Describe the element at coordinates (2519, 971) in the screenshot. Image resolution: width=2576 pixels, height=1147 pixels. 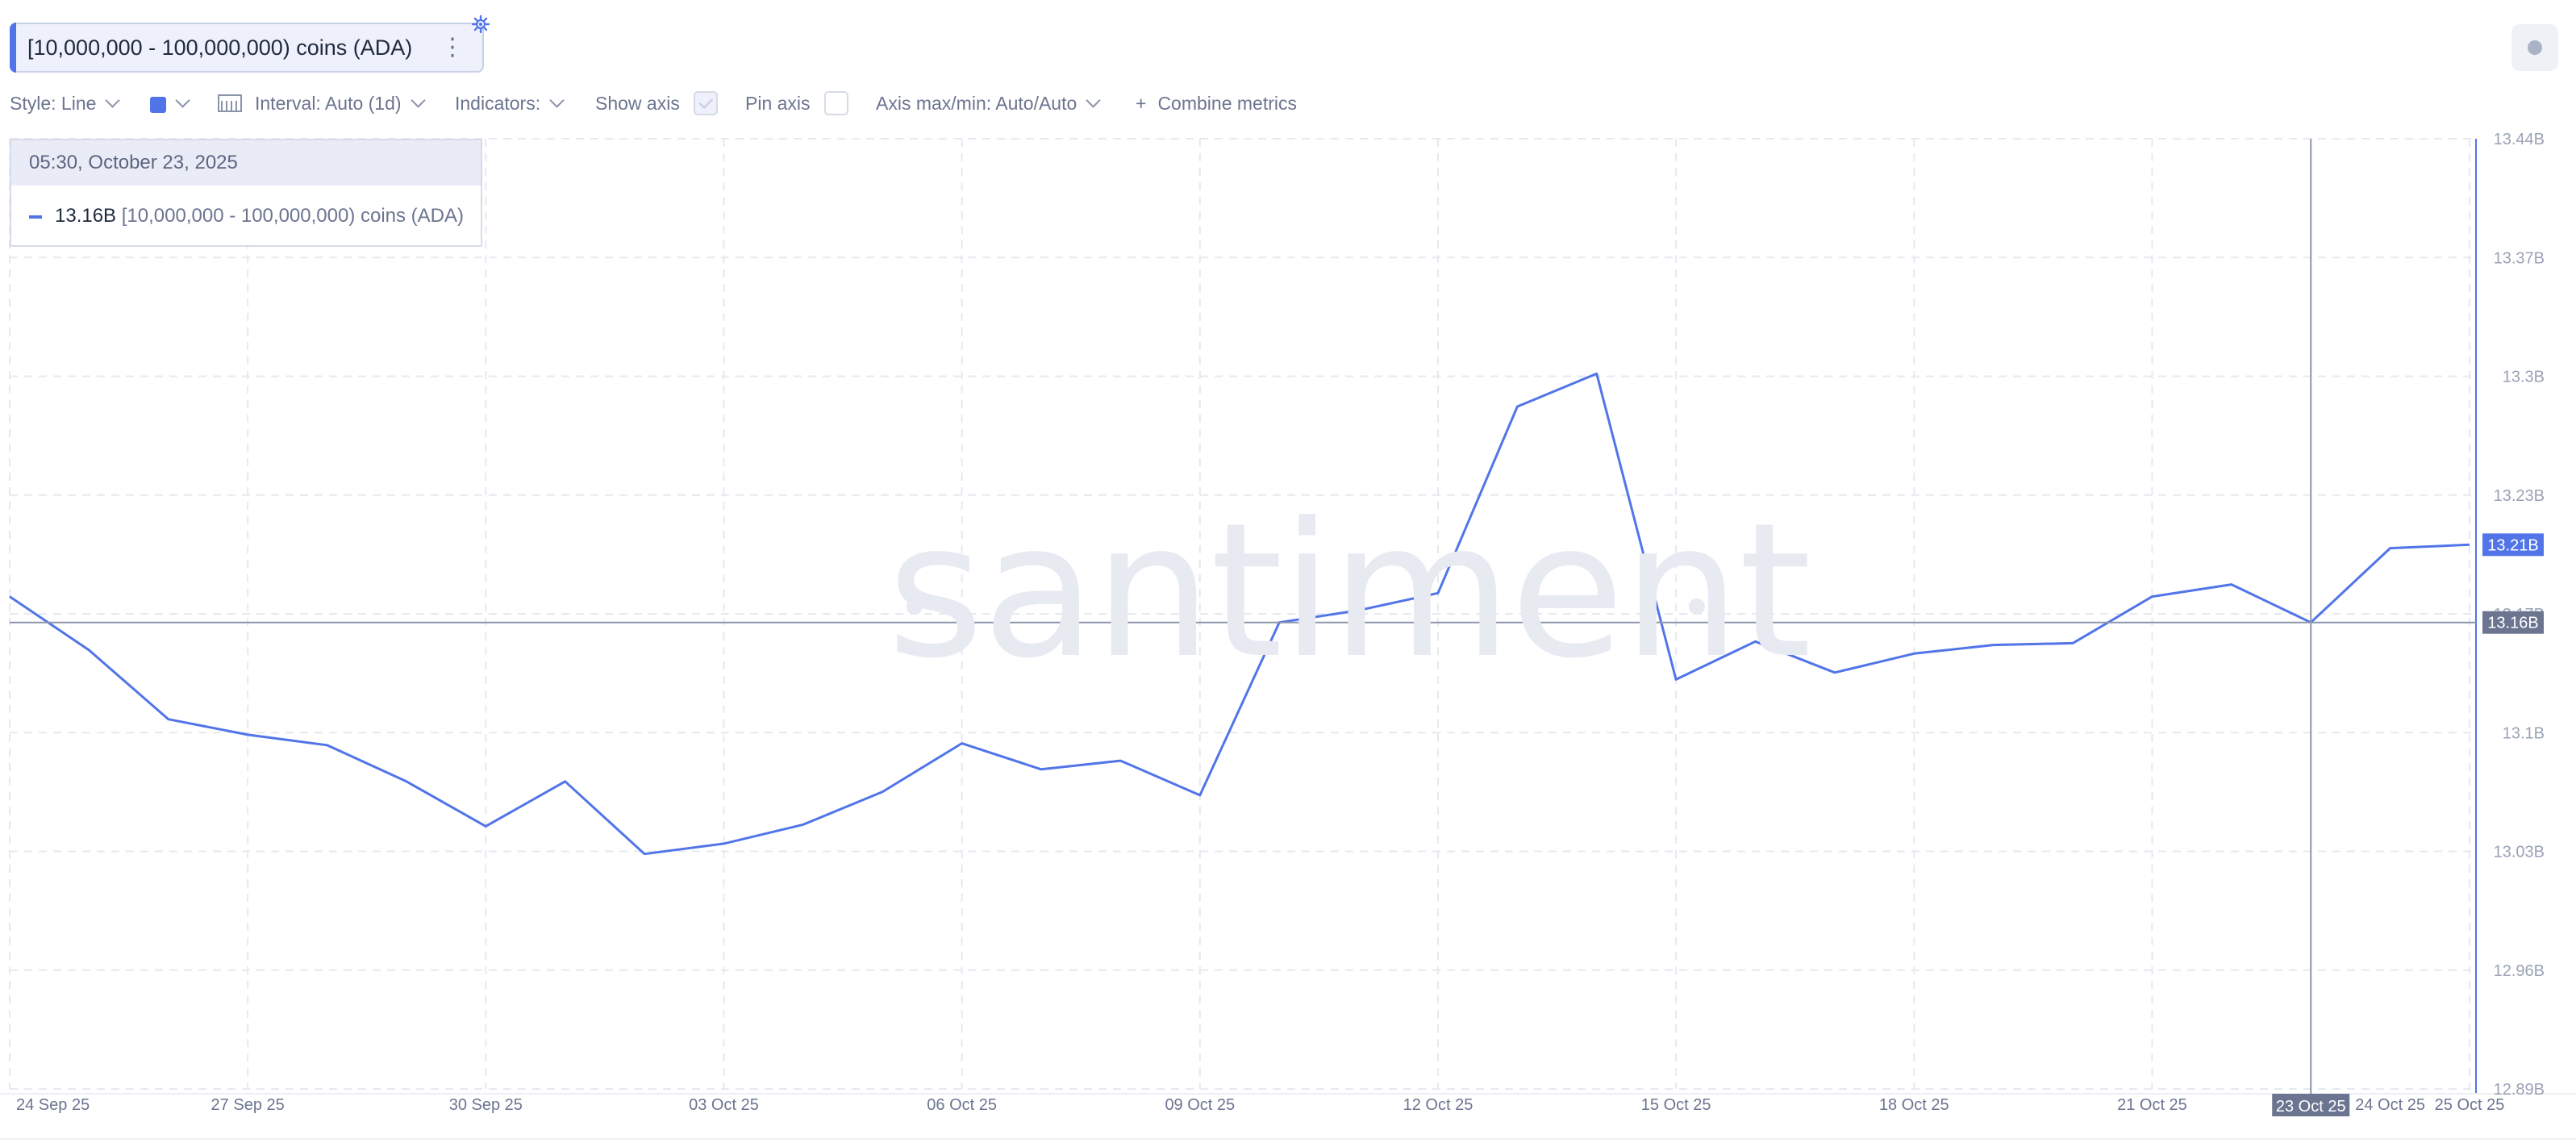
I see `y-tick-label: 12.96B` at that location.